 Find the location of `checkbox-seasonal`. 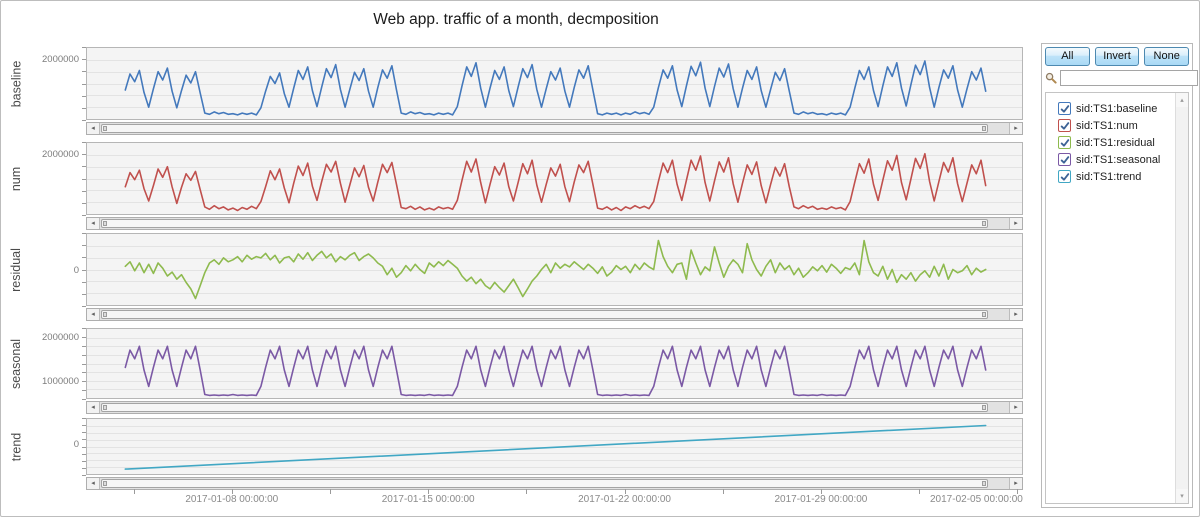

checkbox-seasonal is located at coordinates (1064, 159).